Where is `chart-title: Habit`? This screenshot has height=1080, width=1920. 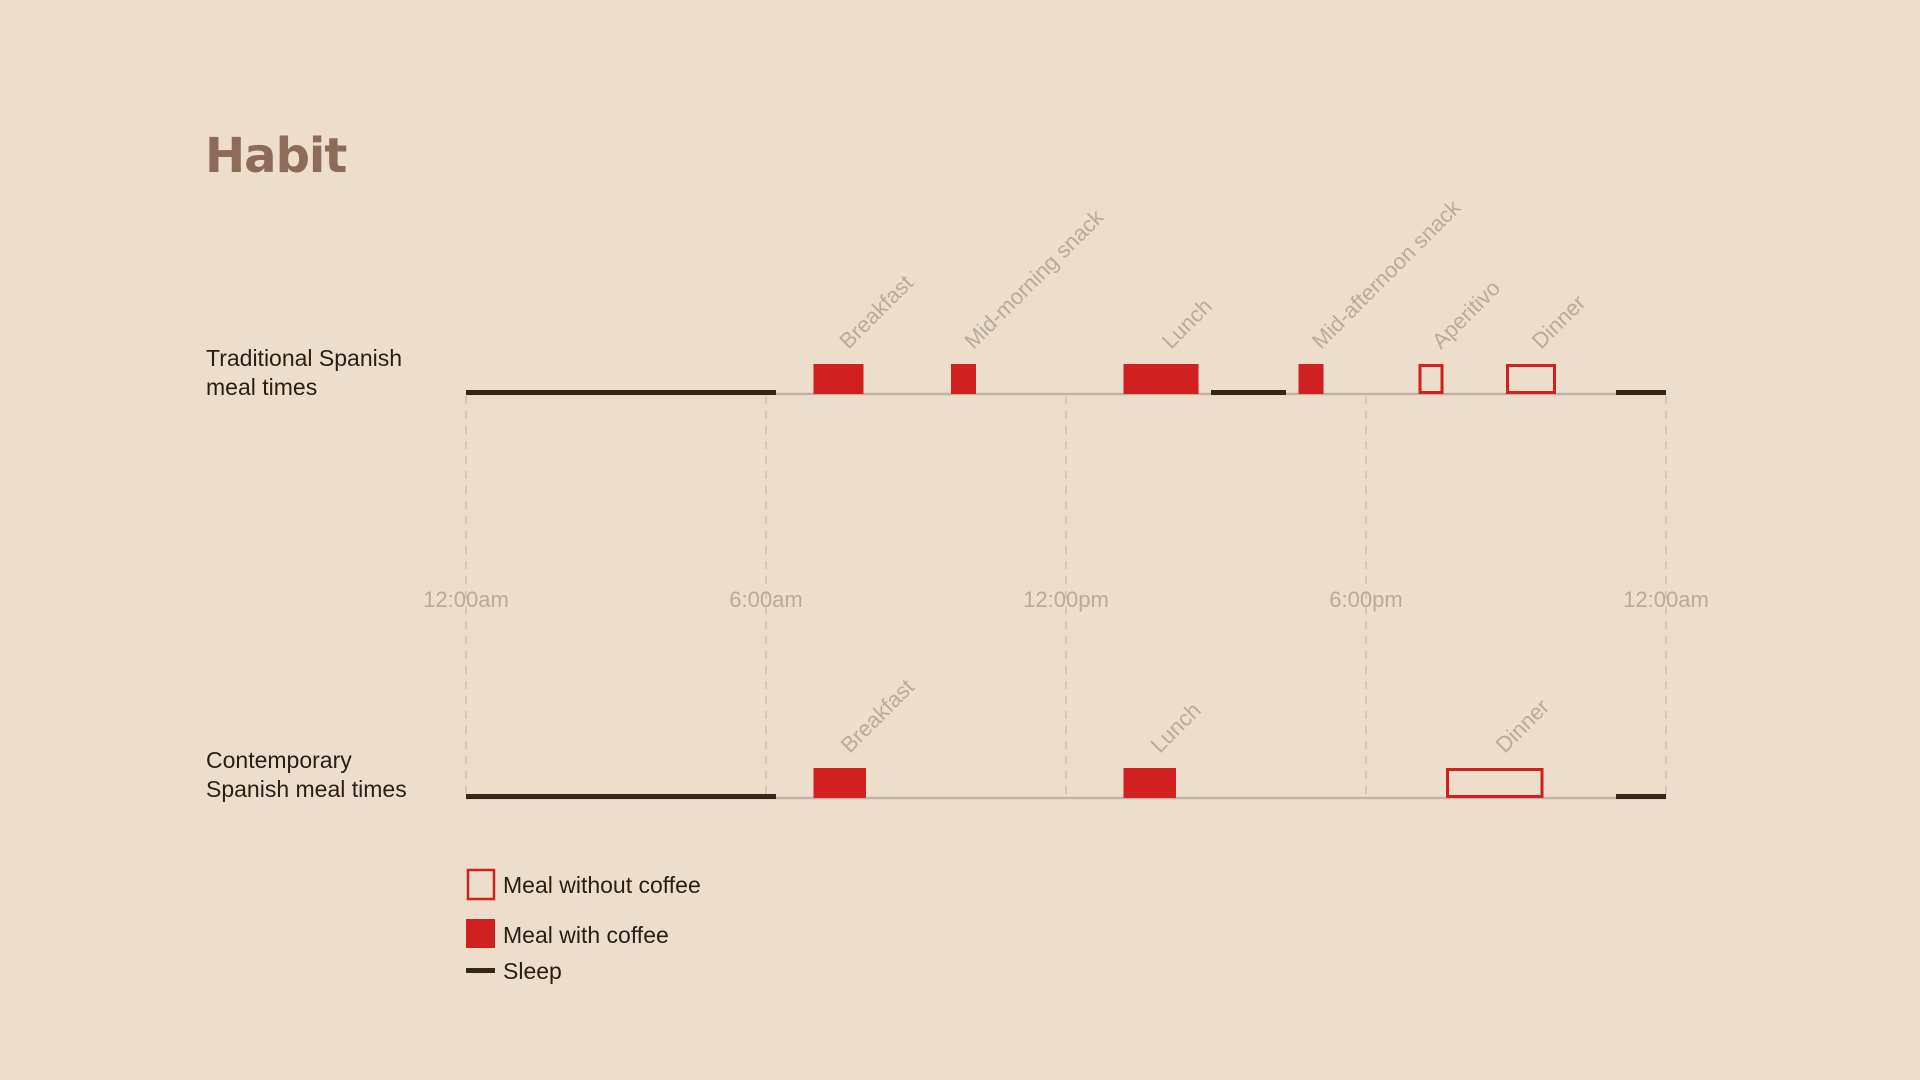 chart-title: Habit is located at coordinates (276, 156).